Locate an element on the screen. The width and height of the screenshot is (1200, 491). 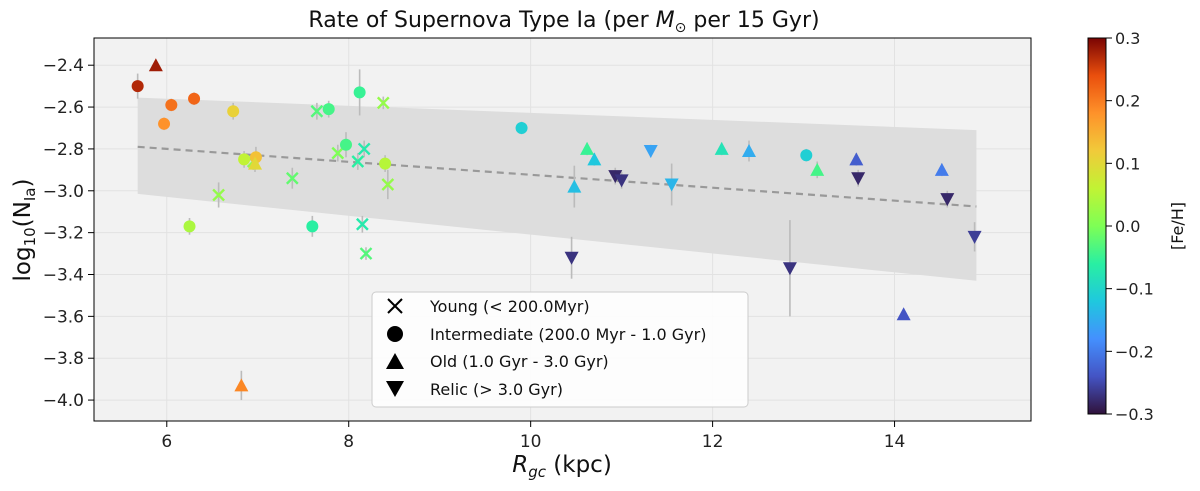
fit-line-layer is located at coordinates (557, 176).